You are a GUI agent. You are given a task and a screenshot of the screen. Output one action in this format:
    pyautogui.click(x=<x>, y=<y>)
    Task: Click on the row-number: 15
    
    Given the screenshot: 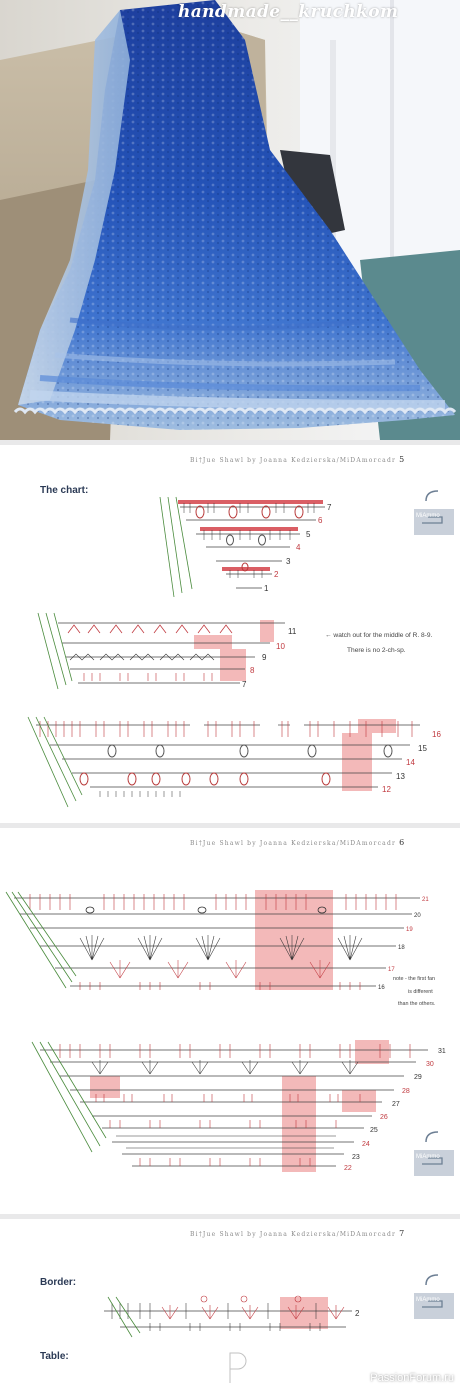 What is the action you would take?
    pyautogui.click(x=422, y=748)
    